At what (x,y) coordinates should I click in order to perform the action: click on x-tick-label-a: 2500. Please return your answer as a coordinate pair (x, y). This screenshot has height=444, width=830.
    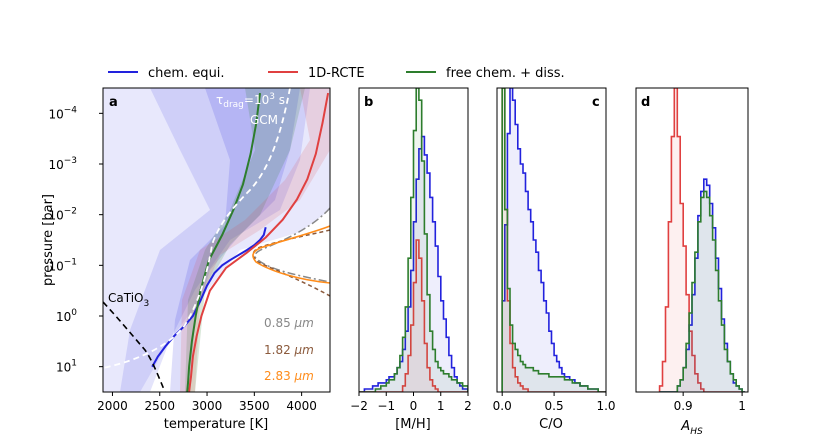
    Looking at the image, I should click on (159, 406).